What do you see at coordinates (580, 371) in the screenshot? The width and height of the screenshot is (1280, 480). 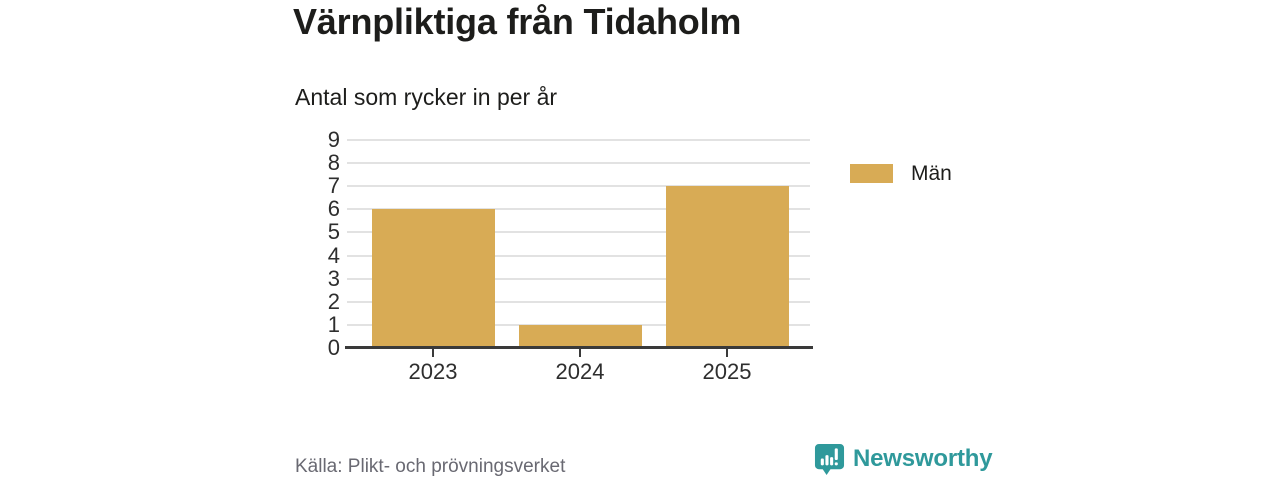 I see `x-axis-label-2024: 2024` at bounding box center [580, 371].